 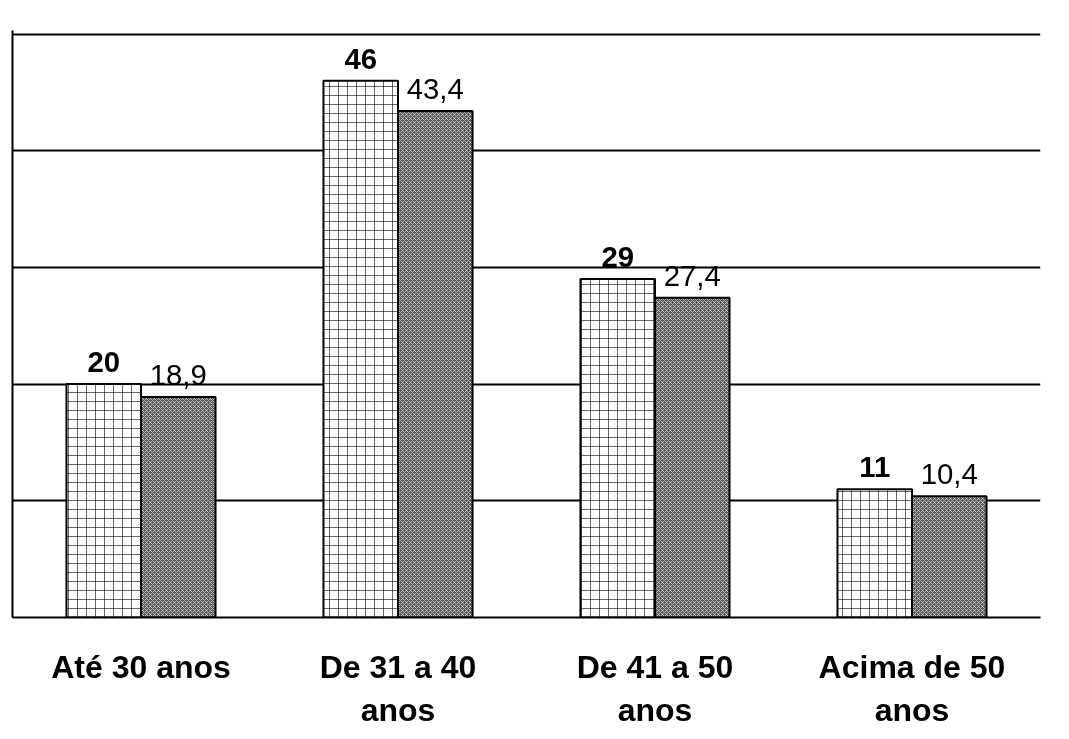 I want to click on data-label: 10,4, so click(x=949, y=474).